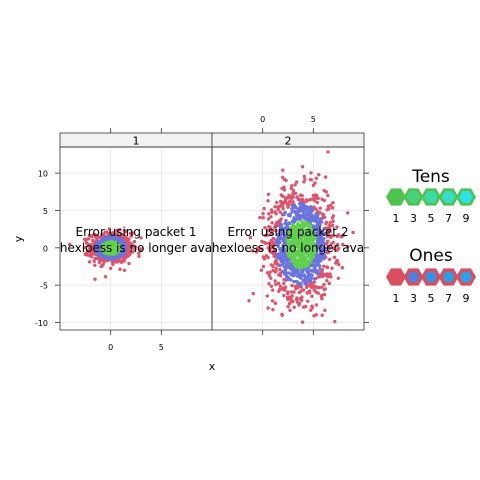  I want to click on panel-1-points, so click(105, 254).